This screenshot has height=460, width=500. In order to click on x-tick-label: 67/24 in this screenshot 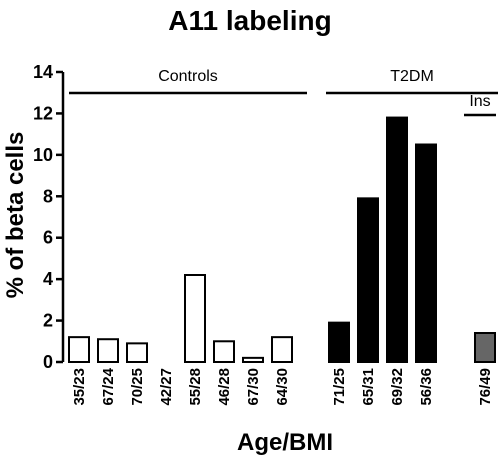, I will do `click(108, 386)`.